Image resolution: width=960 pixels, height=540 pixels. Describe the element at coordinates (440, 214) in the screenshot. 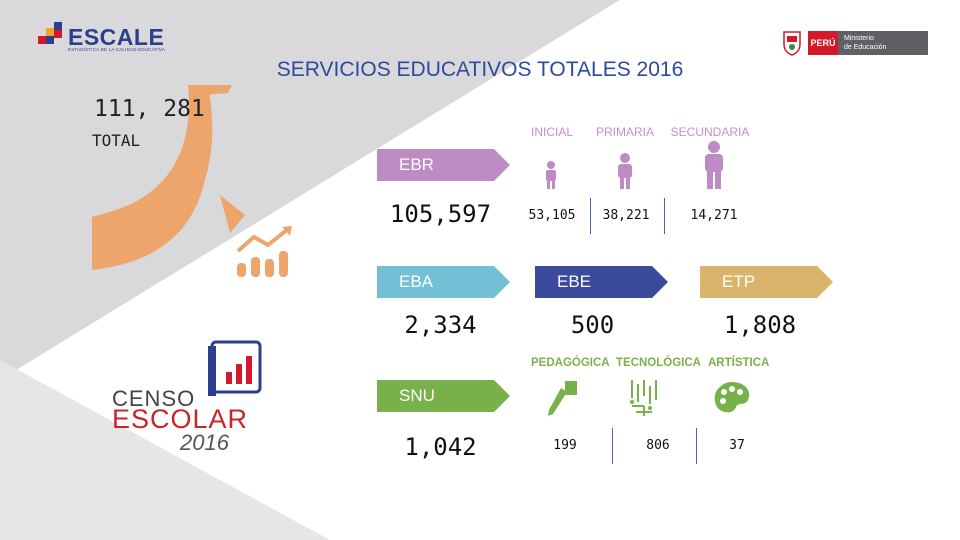

I see `ebr-value: 105,597` at that location.